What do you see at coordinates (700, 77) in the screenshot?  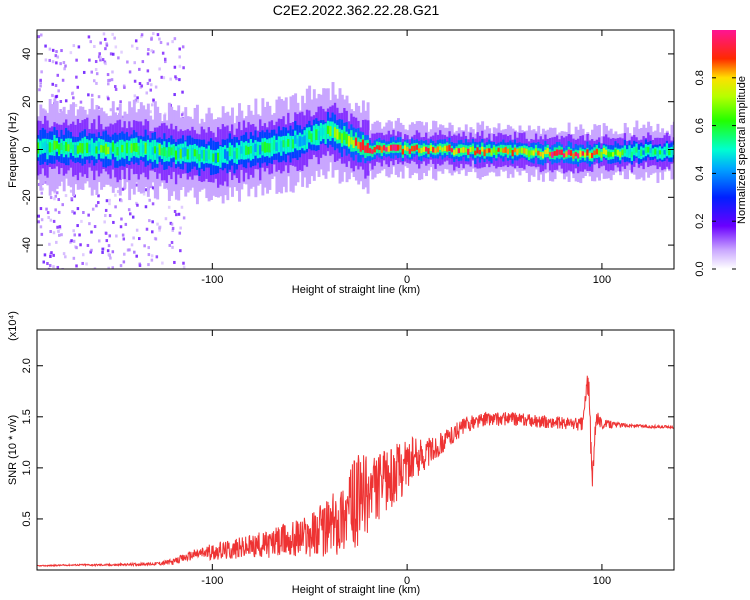 I see `colorbar-tick-label: 0.8` at bounding box center [700, 77].